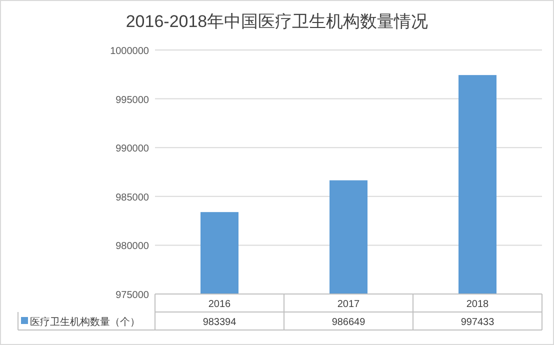 The width and height of the screenshot is (554, 345). I want to click on data-label: 983394, so click(219, 322).